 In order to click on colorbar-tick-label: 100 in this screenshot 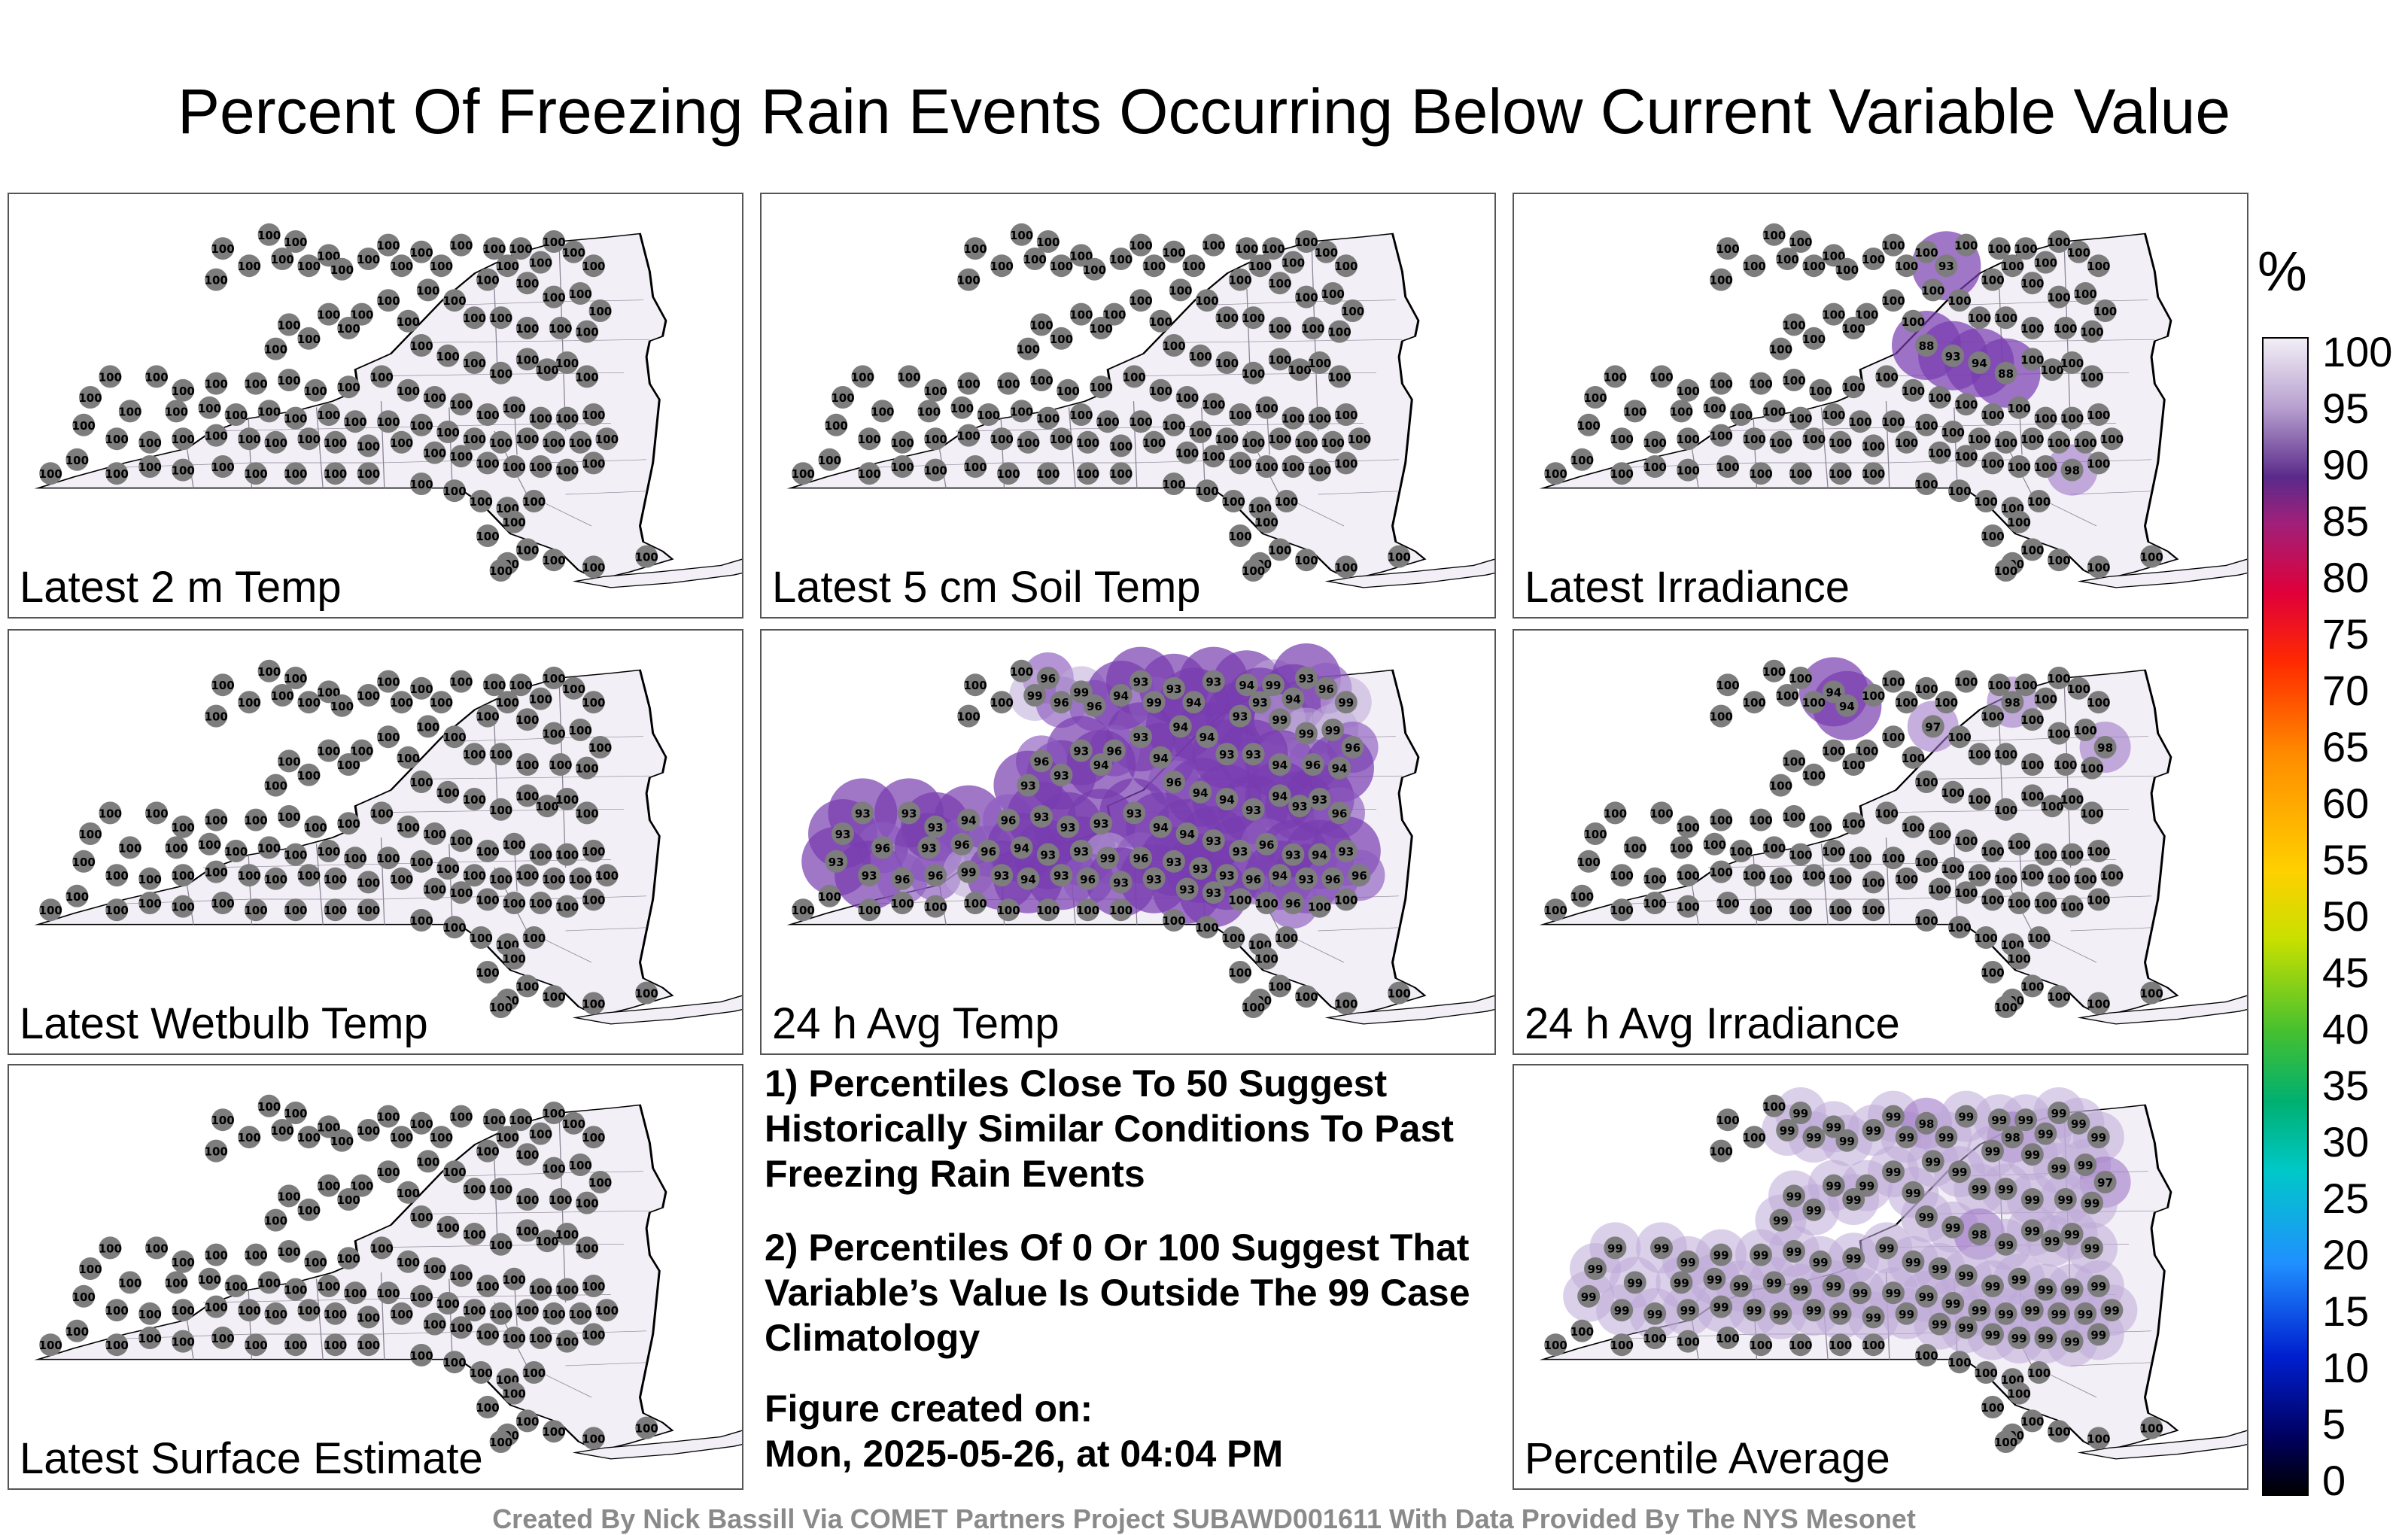, I will do `click(2357, 351)`.